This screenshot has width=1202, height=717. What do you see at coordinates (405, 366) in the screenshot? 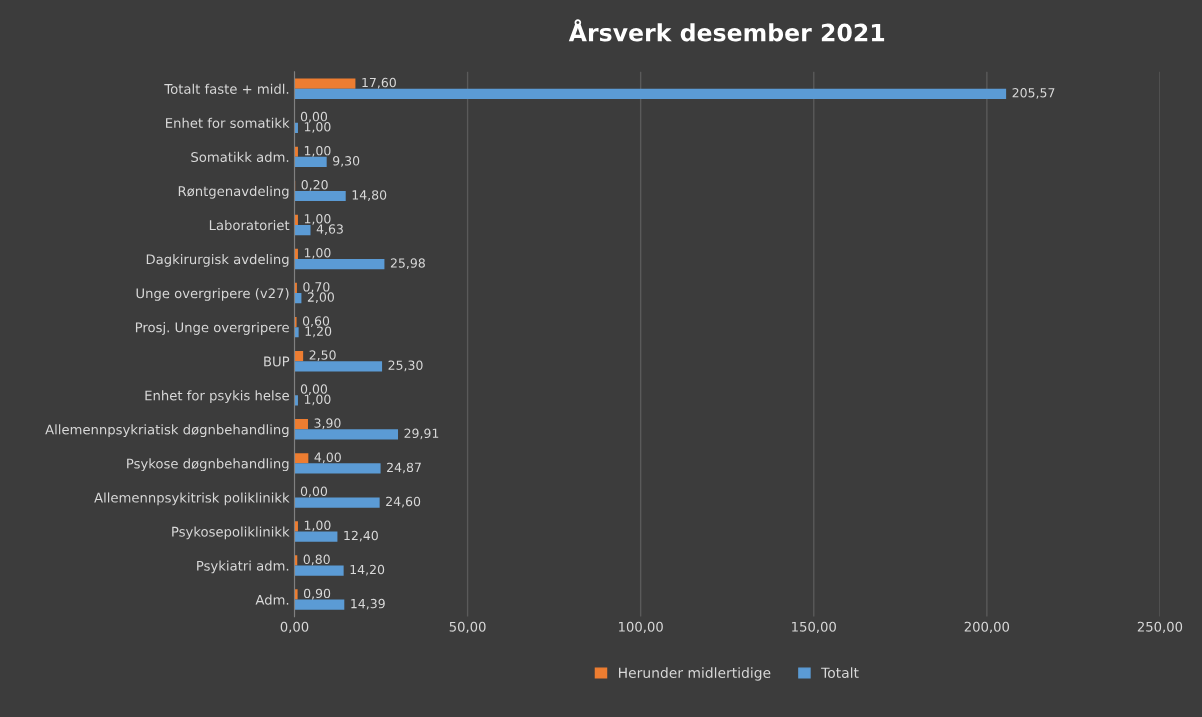
I see `data-label: 25,30` at bounding box center [405, 366].